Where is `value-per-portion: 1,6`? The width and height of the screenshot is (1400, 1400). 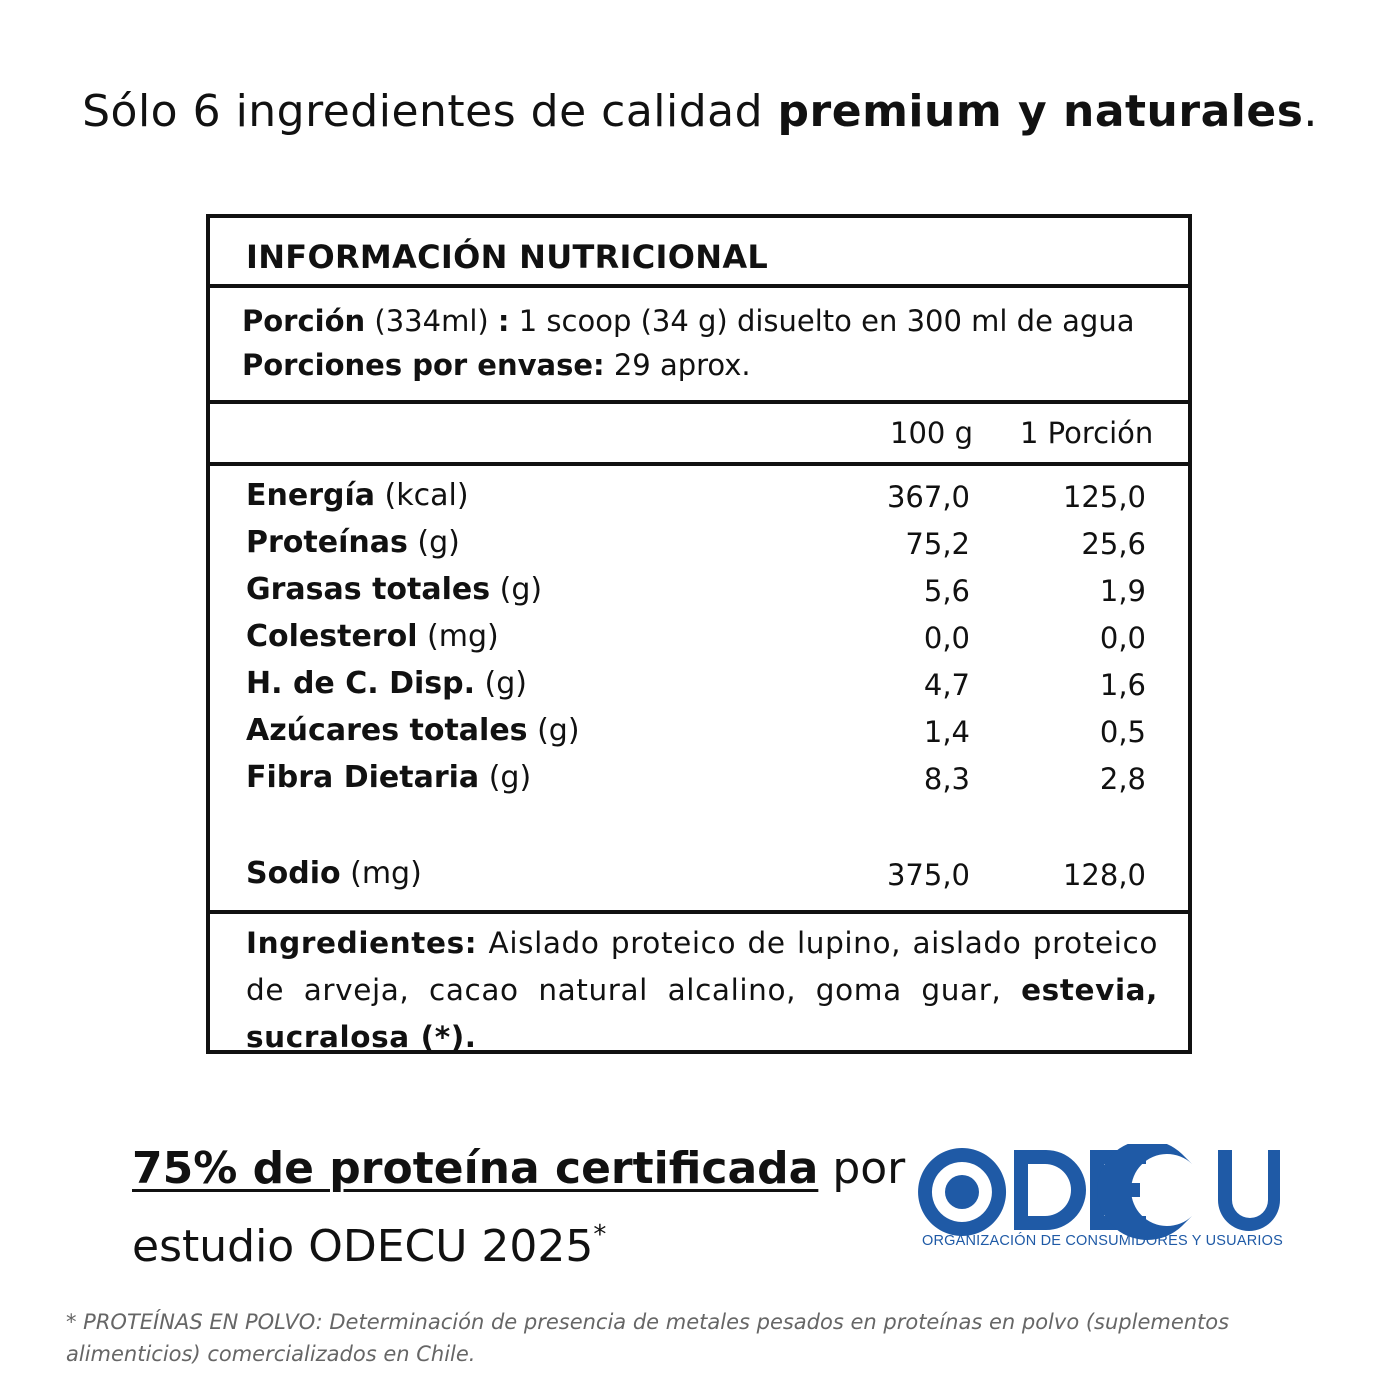
value-per-portion: 1,6 is located at coordinates (1122, 685).